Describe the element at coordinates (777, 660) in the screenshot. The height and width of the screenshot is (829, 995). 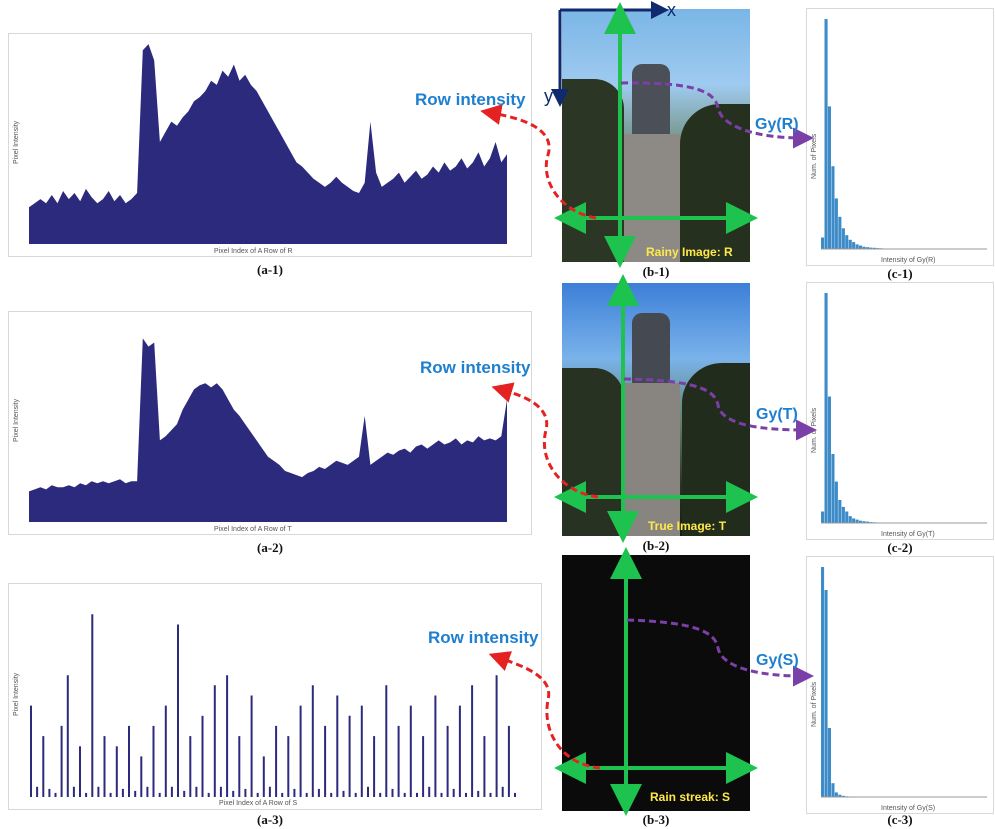
I see `gy-label-s: Gy(S)` at that location.